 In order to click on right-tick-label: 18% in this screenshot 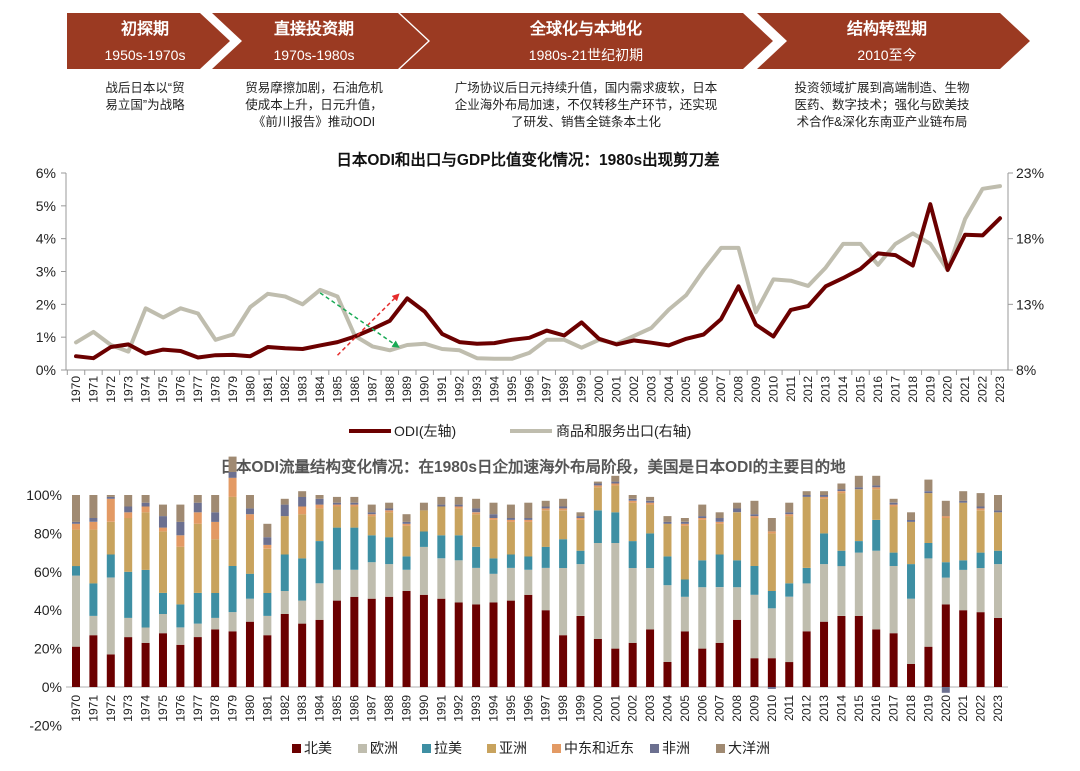, I will do `click(1030, 239)`.